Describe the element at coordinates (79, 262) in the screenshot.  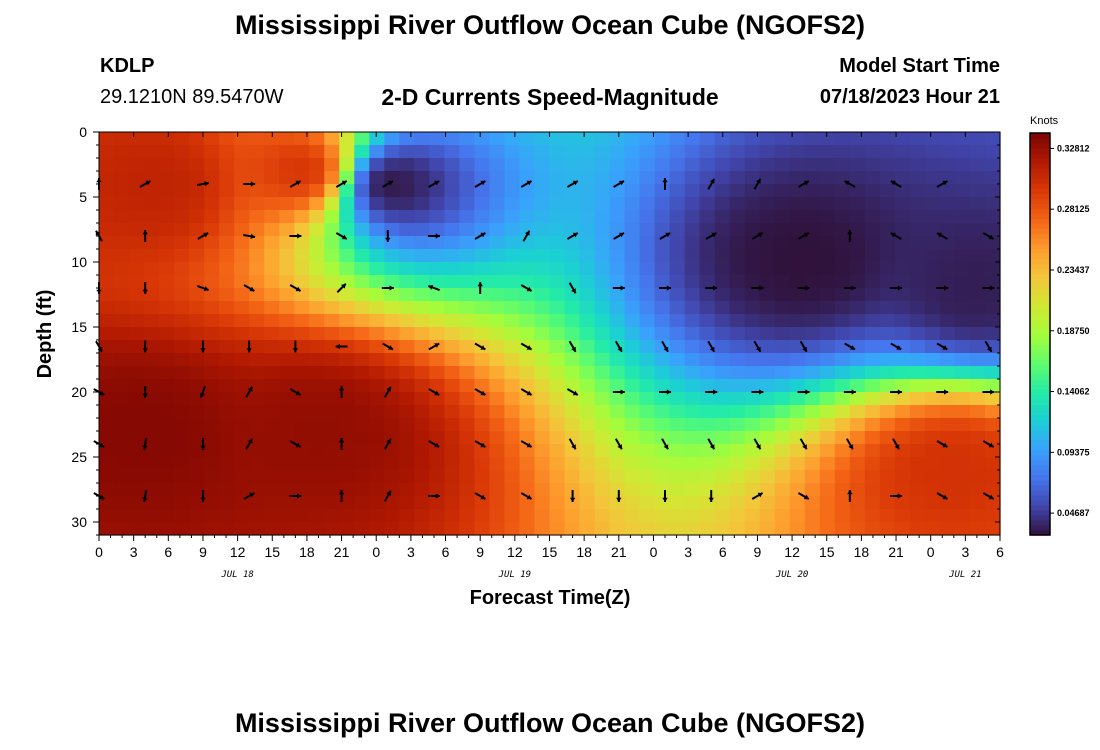
I see `y-tick-label: 10` at that location.